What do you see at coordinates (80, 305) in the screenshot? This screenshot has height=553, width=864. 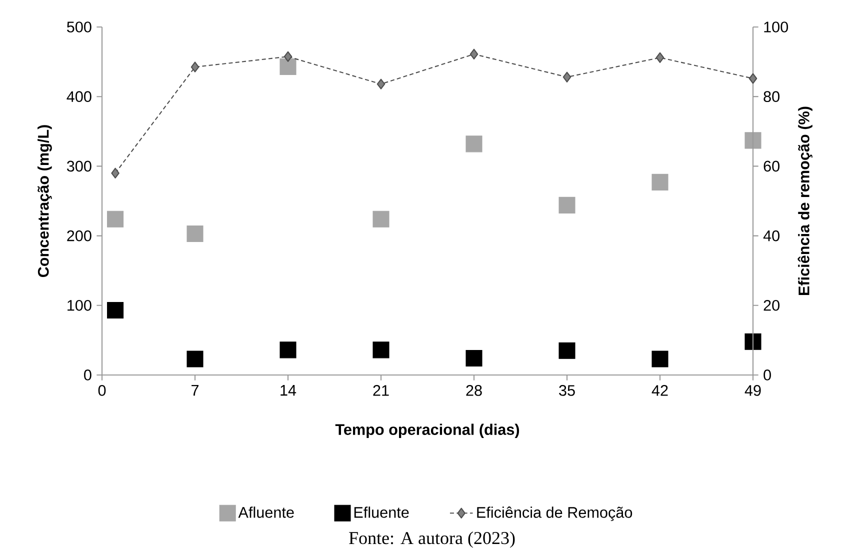 I see `y-tick-label: 100` at bounding box center [80, 305].